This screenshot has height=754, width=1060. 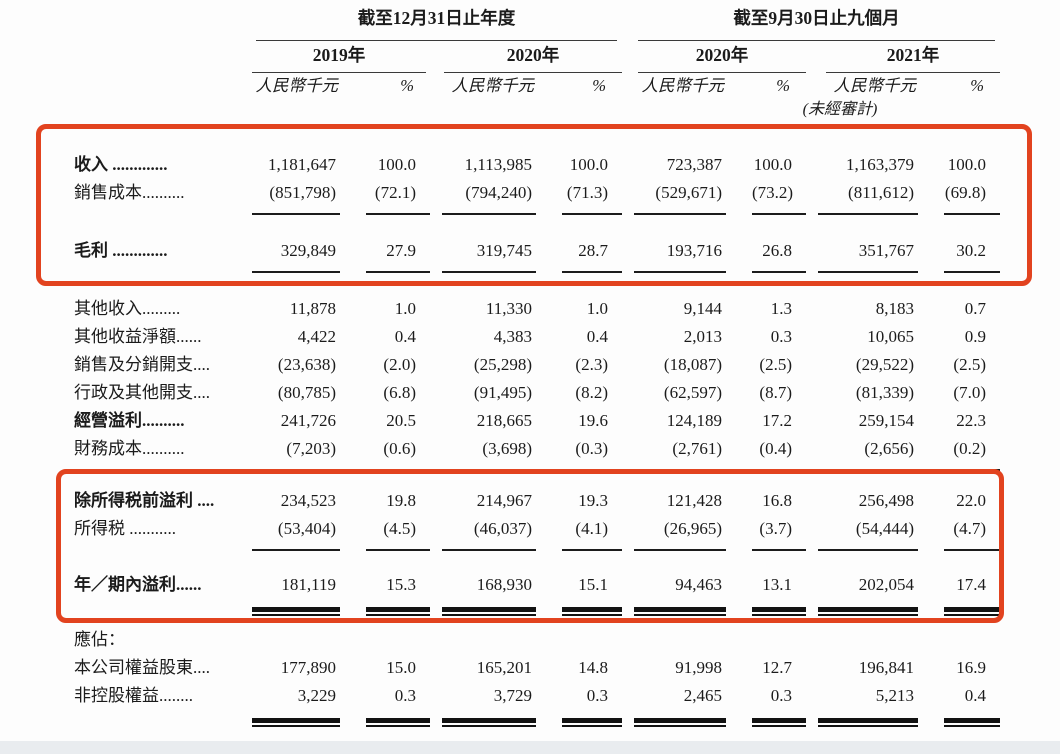 What do you see at coordinates (680, 197) in the screenshot?
I see `cell-value: (529,671)` at bounding box center [680, 197].